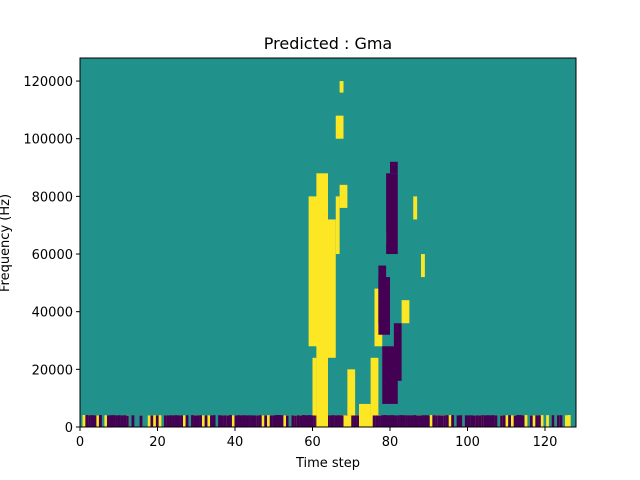  Describe the element at coordinates (328, 43) in the screenshot. I see `chart-title: Predicted : Gma` at that location.